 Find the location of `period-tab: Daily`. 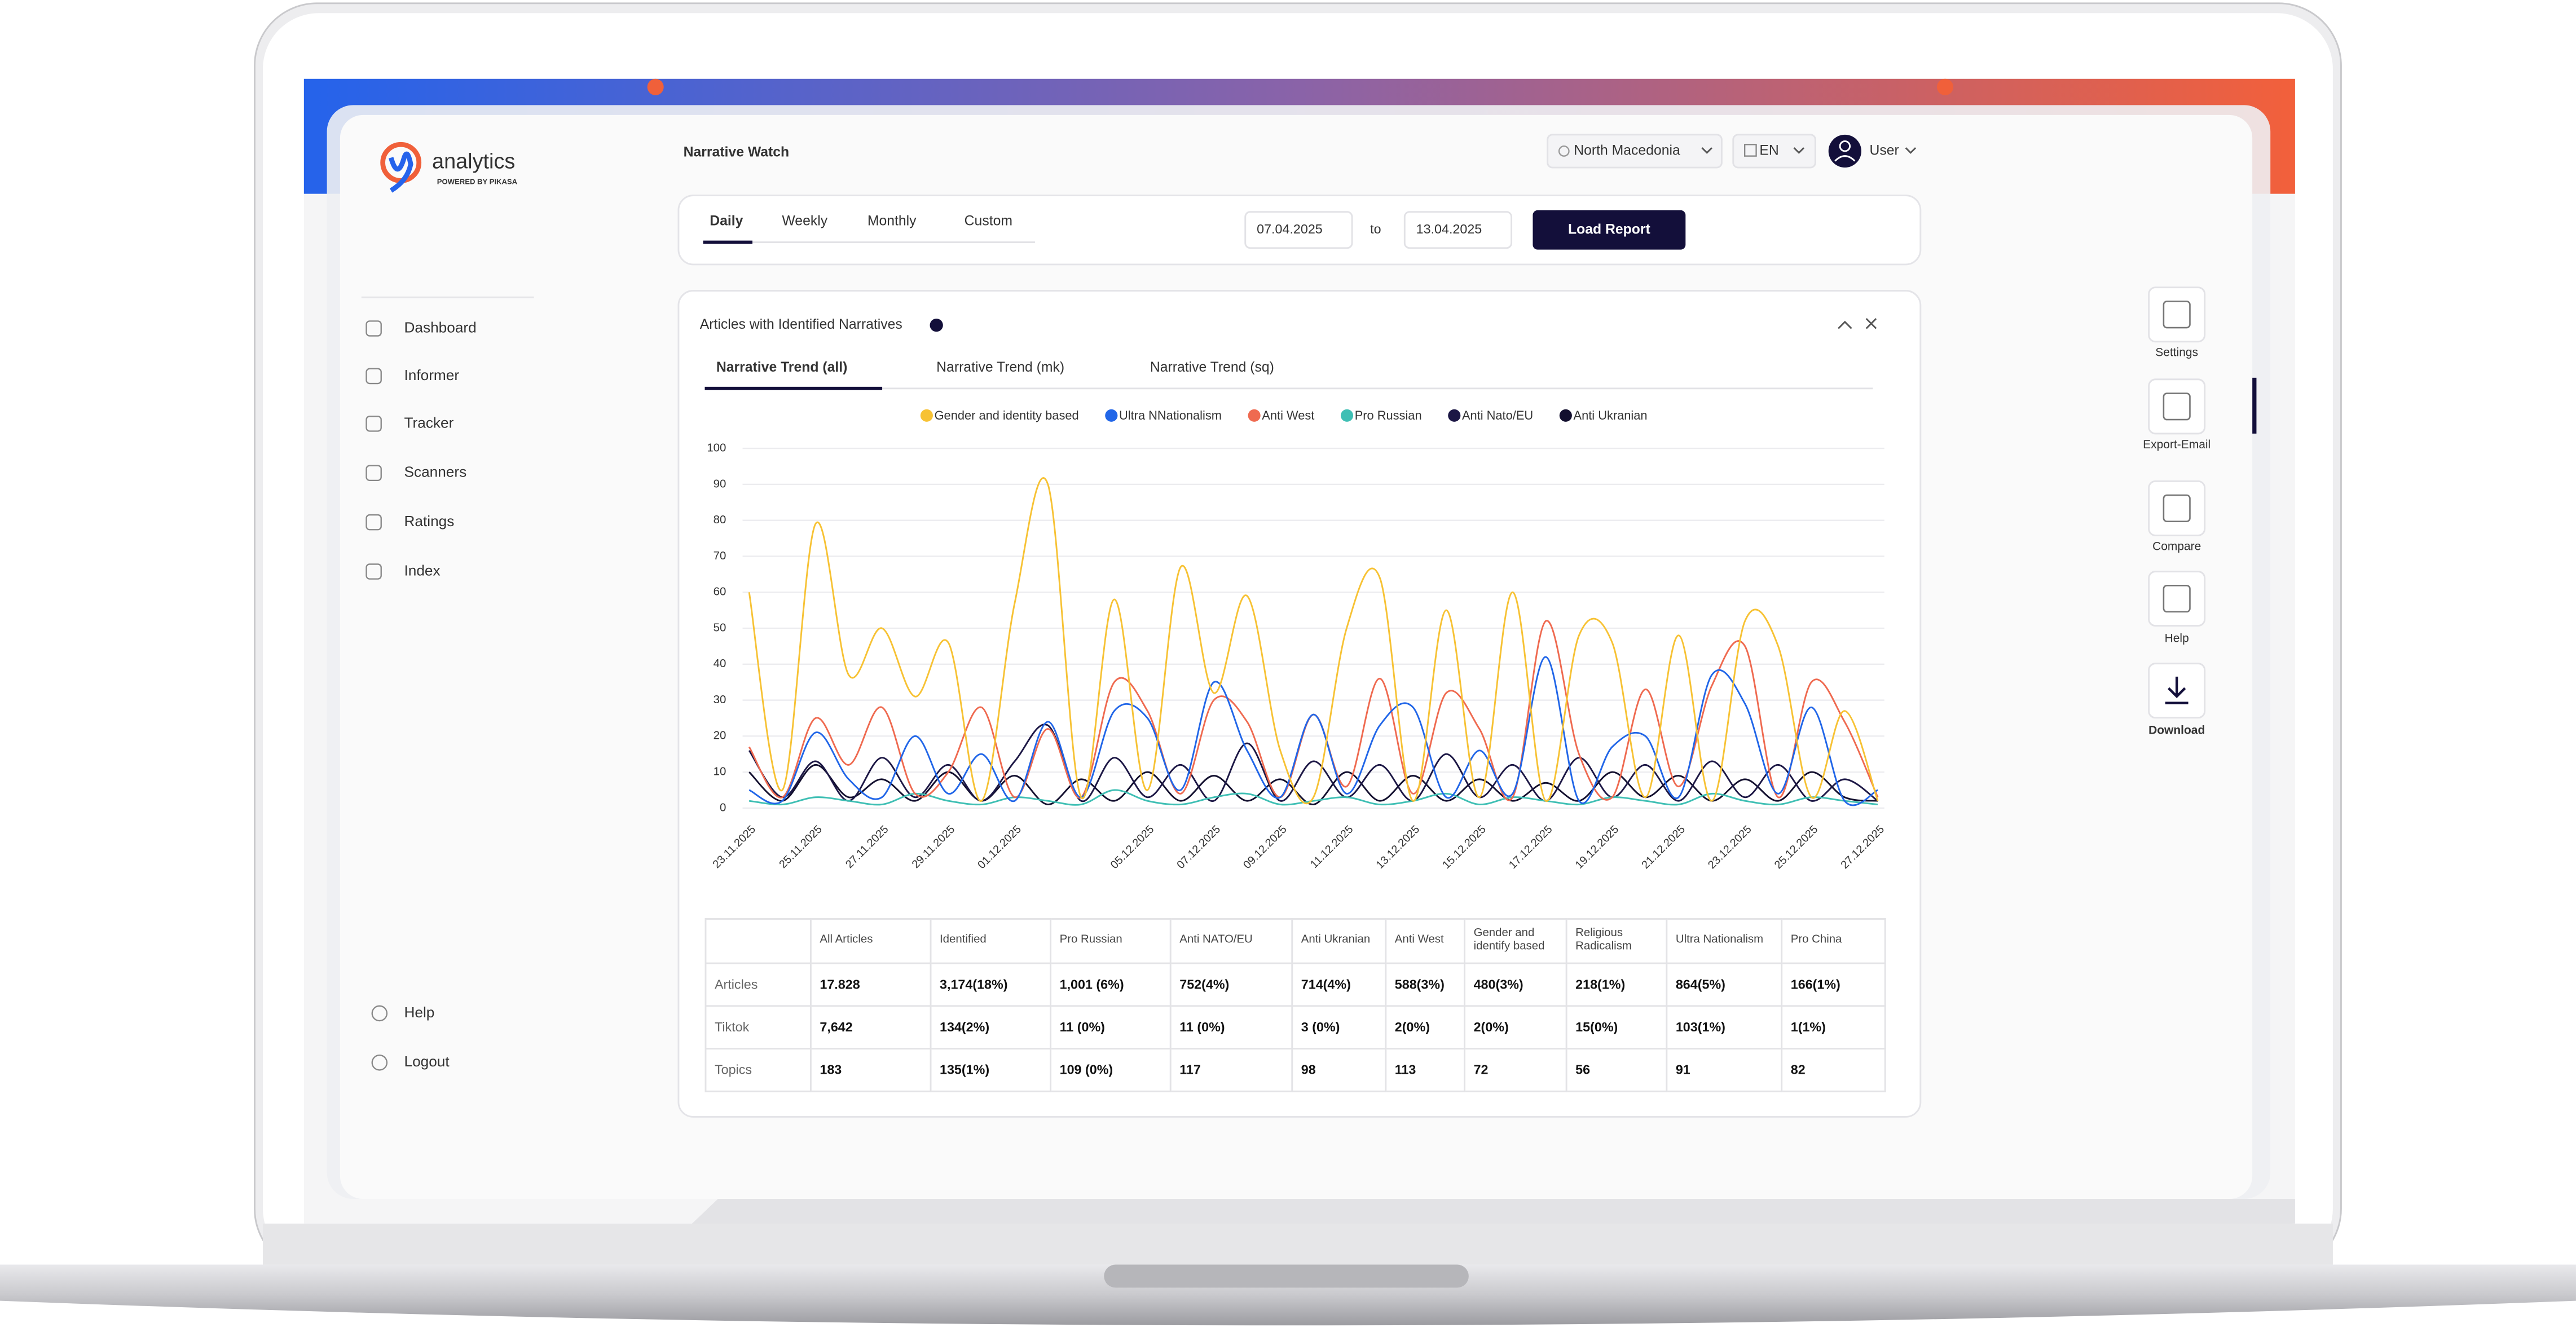

period-tab: Daily is located at coordinates (726, 221).